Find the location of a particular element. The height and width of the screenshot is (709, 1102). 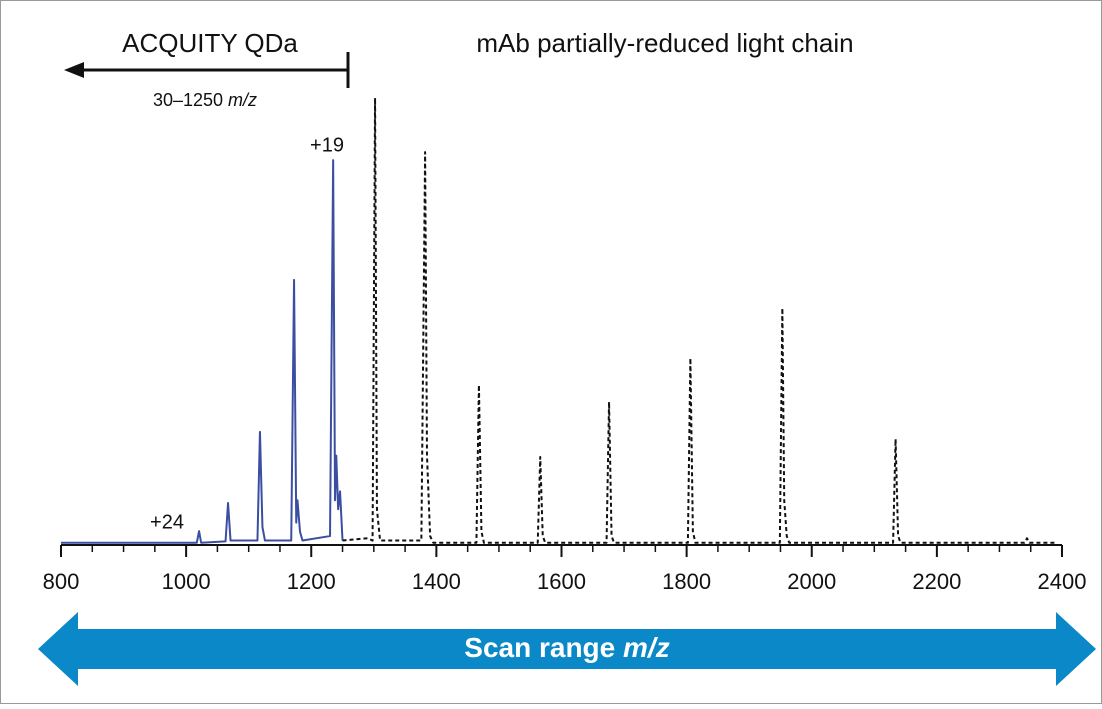

scan-range-label: Scan range m/z is located at coordinates (566, 647).